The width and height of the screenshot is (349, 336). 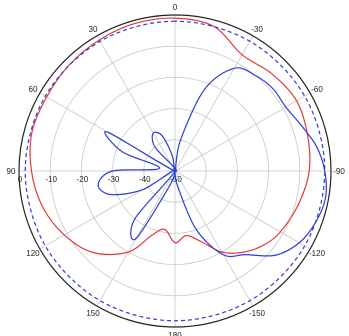 What do you see at coordinates (175, 333) in the screenshot?
I see `angle-tick-label: 180` at bounding box center [175, 333].